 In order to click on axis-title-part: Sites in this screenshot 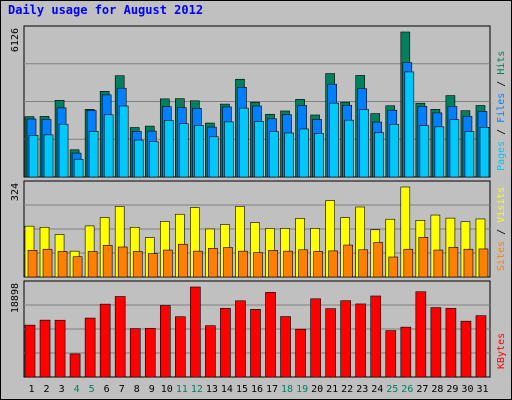, I will do `click(501, 256)`.